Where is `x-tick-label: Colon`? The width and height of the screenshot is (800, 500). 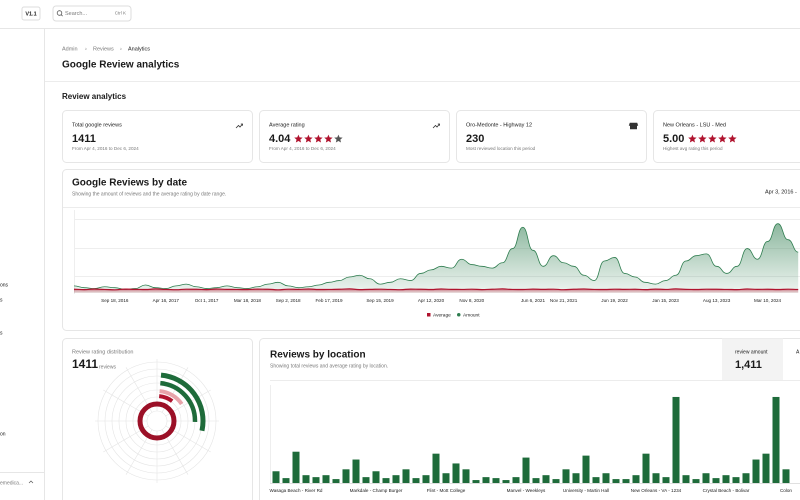
x-tick-label: Colon is located at coordinates (786, 490).